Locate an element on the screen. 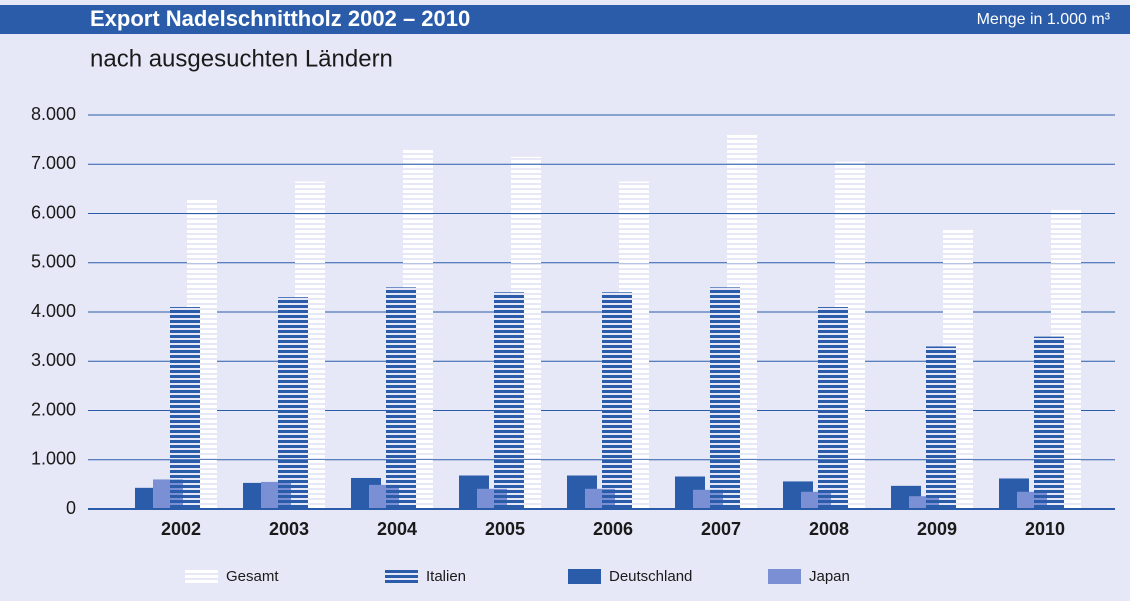  x-tick-label: 2004 is located at coordinates (397, 529).